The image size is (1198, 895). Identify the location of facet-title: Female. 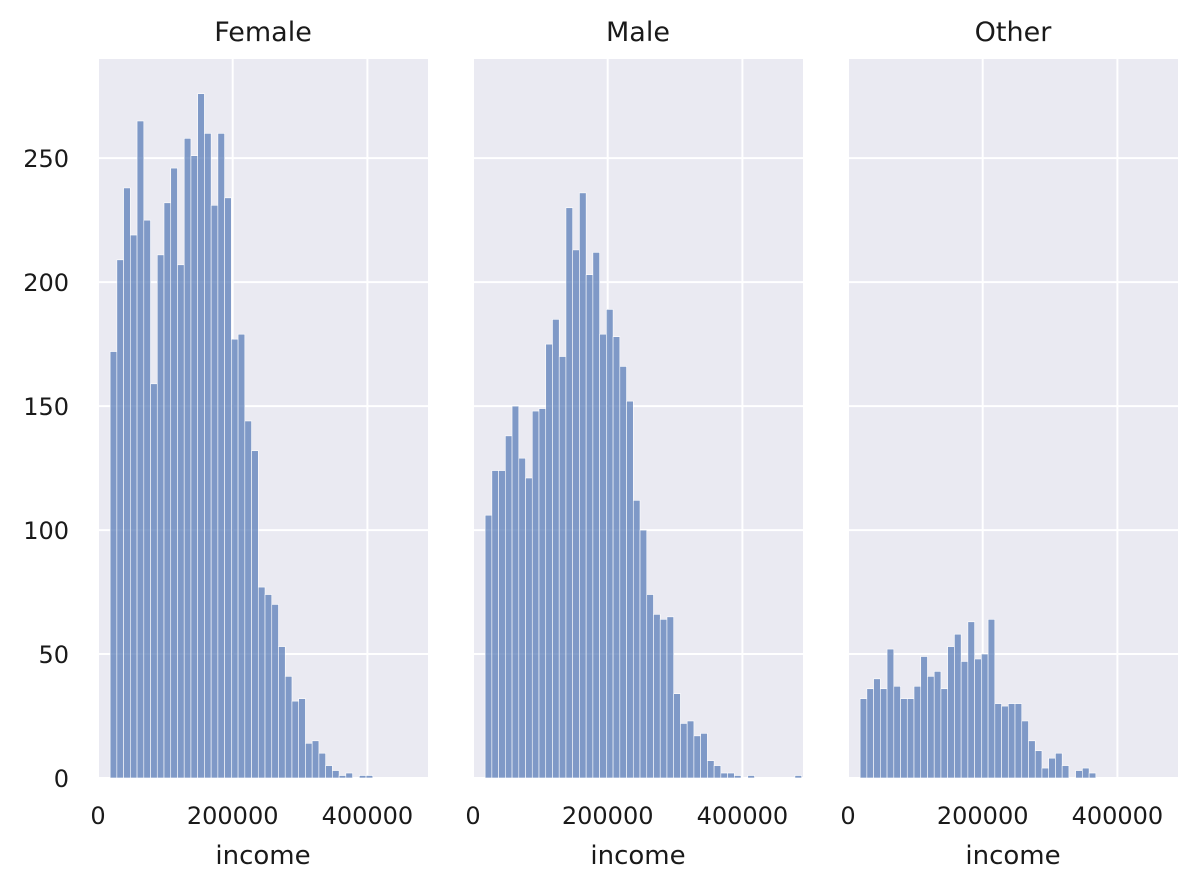
(263, 32).